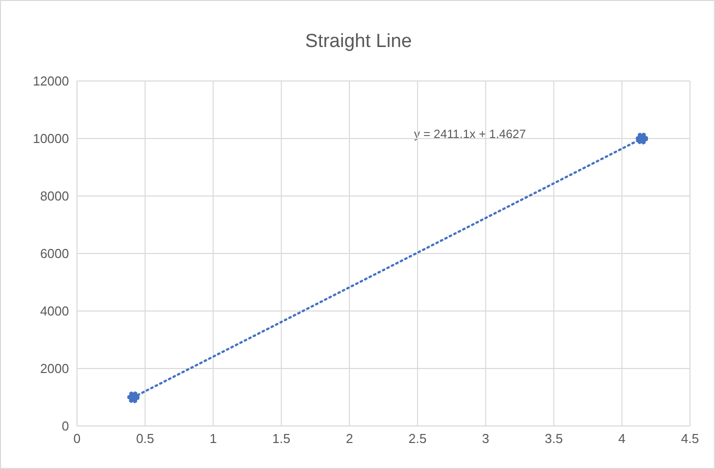 Image resolution: width=715 pixels, height=469 pixels. What do you see at coordinates (50, 81) in the screenshot?
I see `y-tick-label: 12000` at bounding box center [50, 81].